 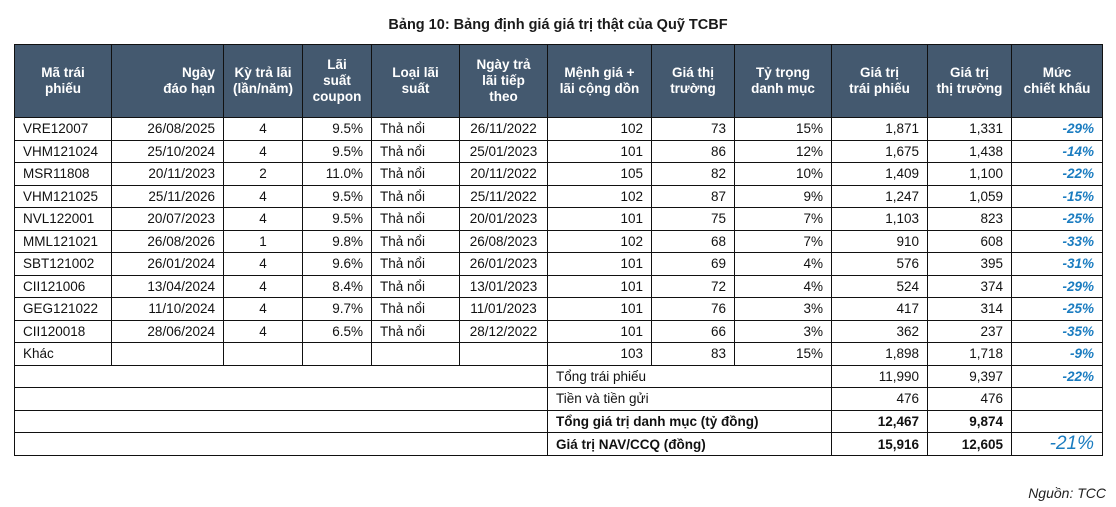 I want to click on cell-discount: -14%, so click(x=1057, y=151).